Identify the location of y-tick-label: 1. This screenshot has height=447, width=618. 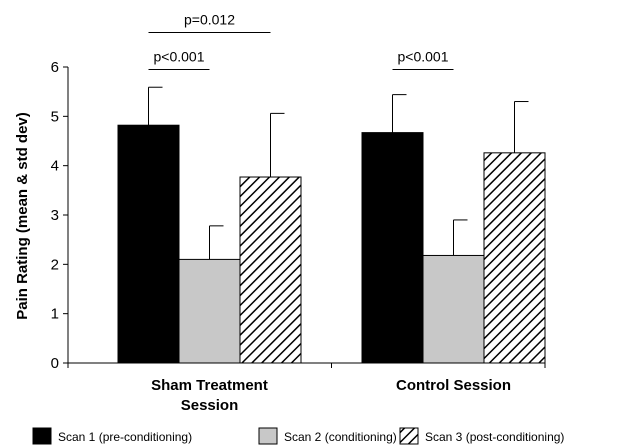
(55, 314).